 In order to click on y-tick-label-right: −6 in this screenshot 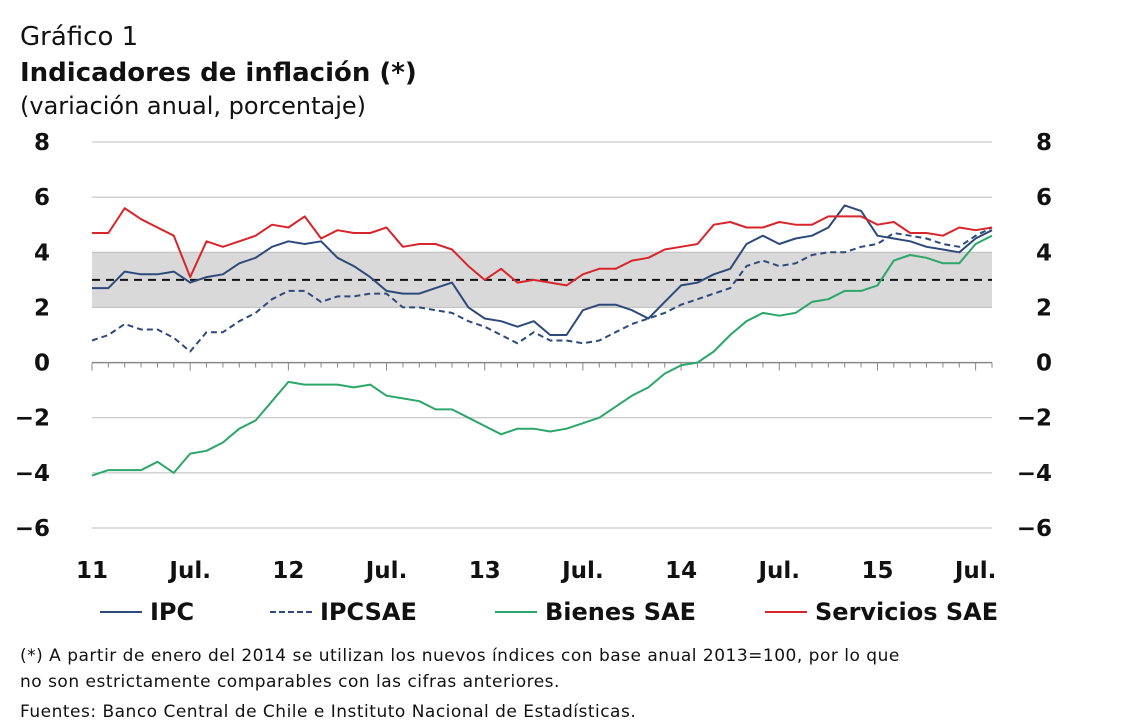, I will do `click(1034, 529)`.